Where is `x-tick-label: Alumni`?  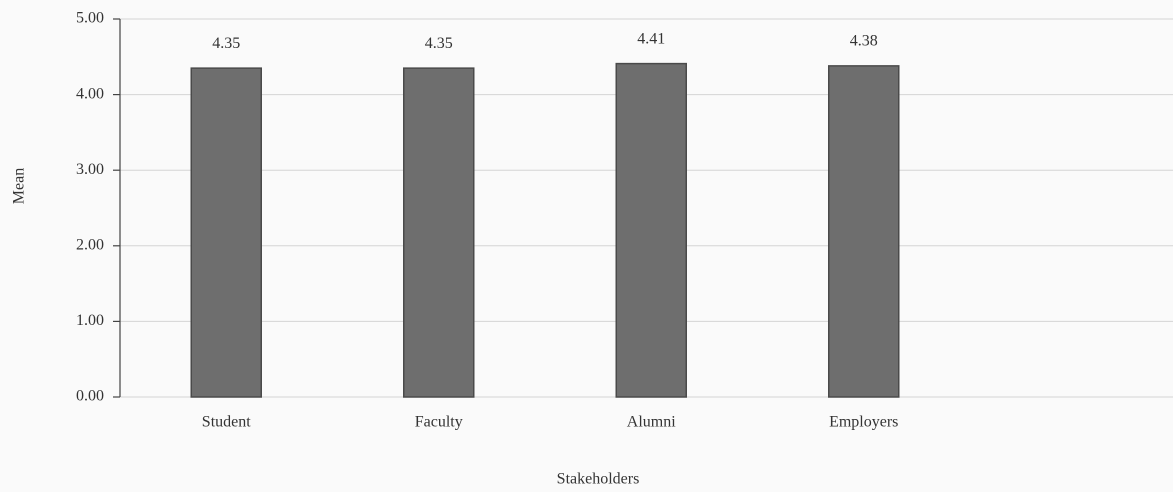 x-tick-label: Alumni is located at coordinates (651, 422).